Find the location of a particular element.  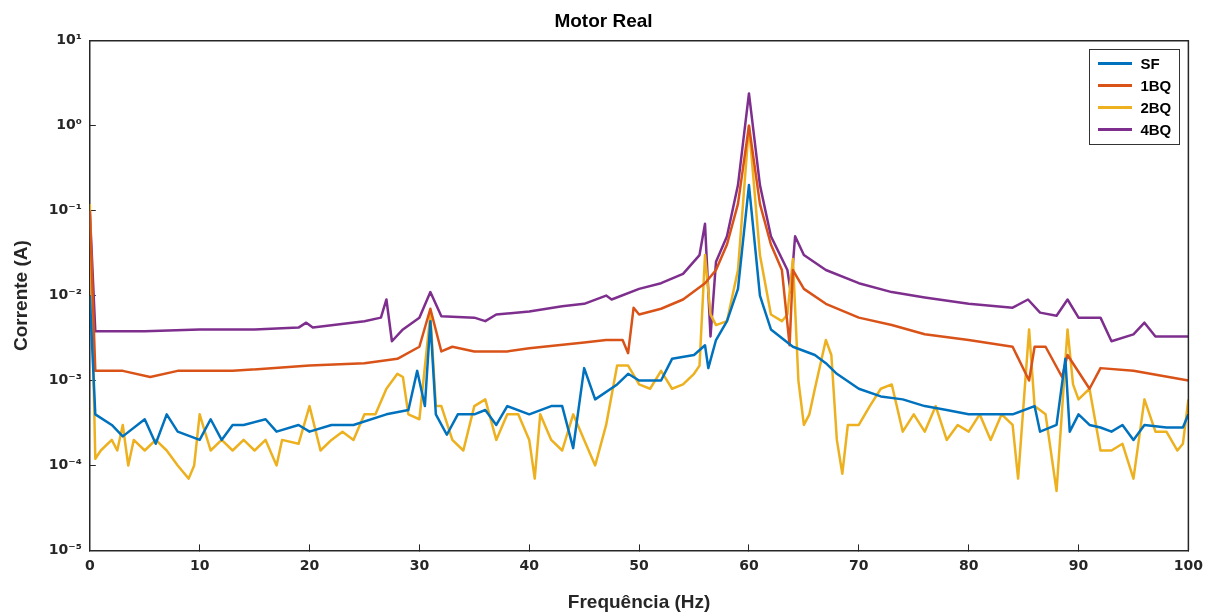

y-tick-label: 10⁻² is located at coordinates (65, 294).